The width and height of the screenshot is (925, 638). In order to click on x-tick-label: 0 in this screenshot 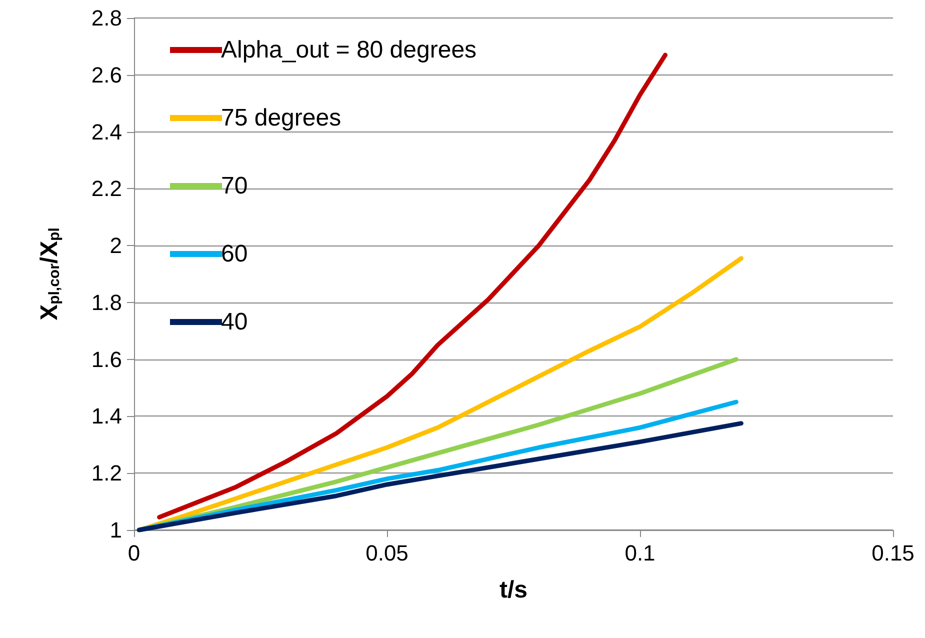, I will do `click(134, 553)`.